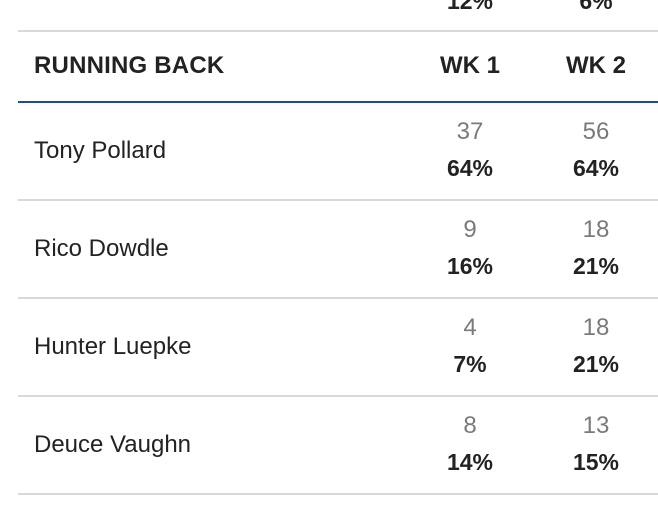 This screenshot has width=658, height=515. What do you see at coordinates (470, 229) in the screenshot?
I see `wk1-snap-count: 9` at bounding box center [470, 229].